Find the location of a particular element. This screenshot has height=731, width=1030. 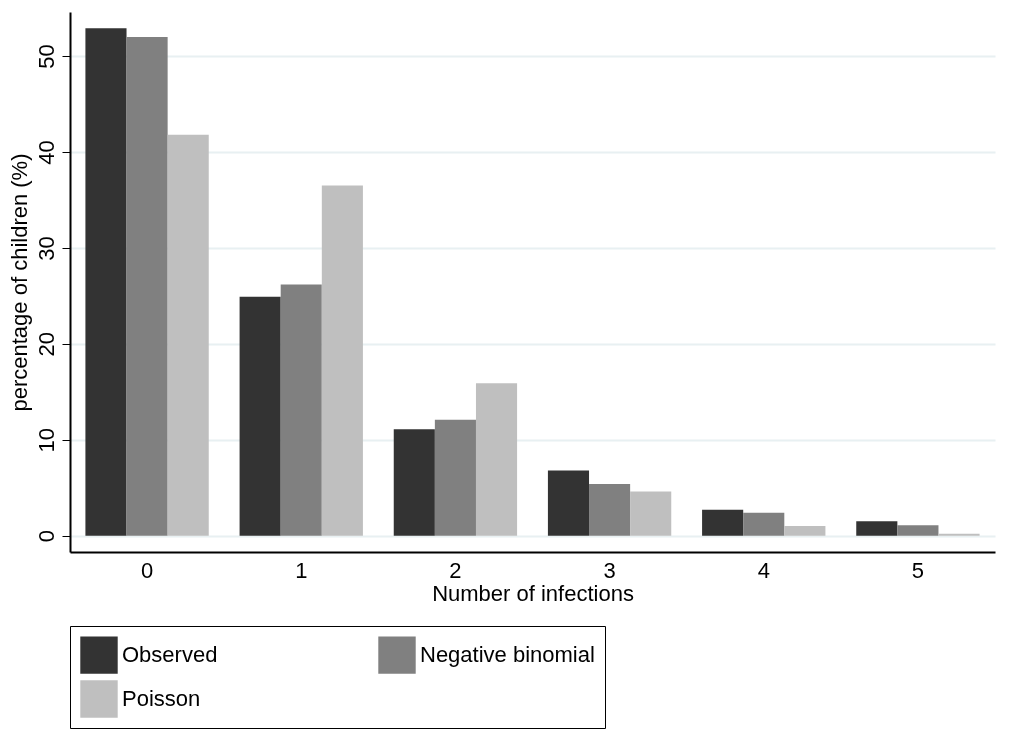

y-tick-label: 10 is located at coordinates (46, 440).